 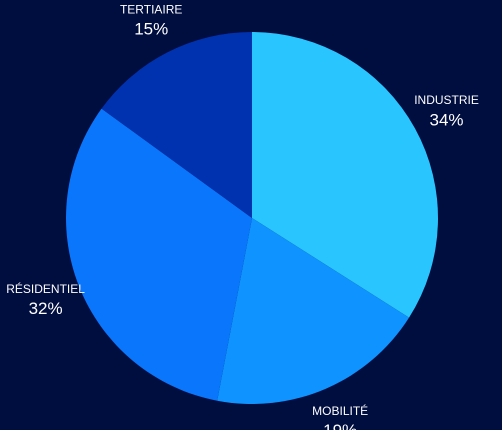 I want to click on slice-label: INDUSTRIE, so click(x=446, y=100).